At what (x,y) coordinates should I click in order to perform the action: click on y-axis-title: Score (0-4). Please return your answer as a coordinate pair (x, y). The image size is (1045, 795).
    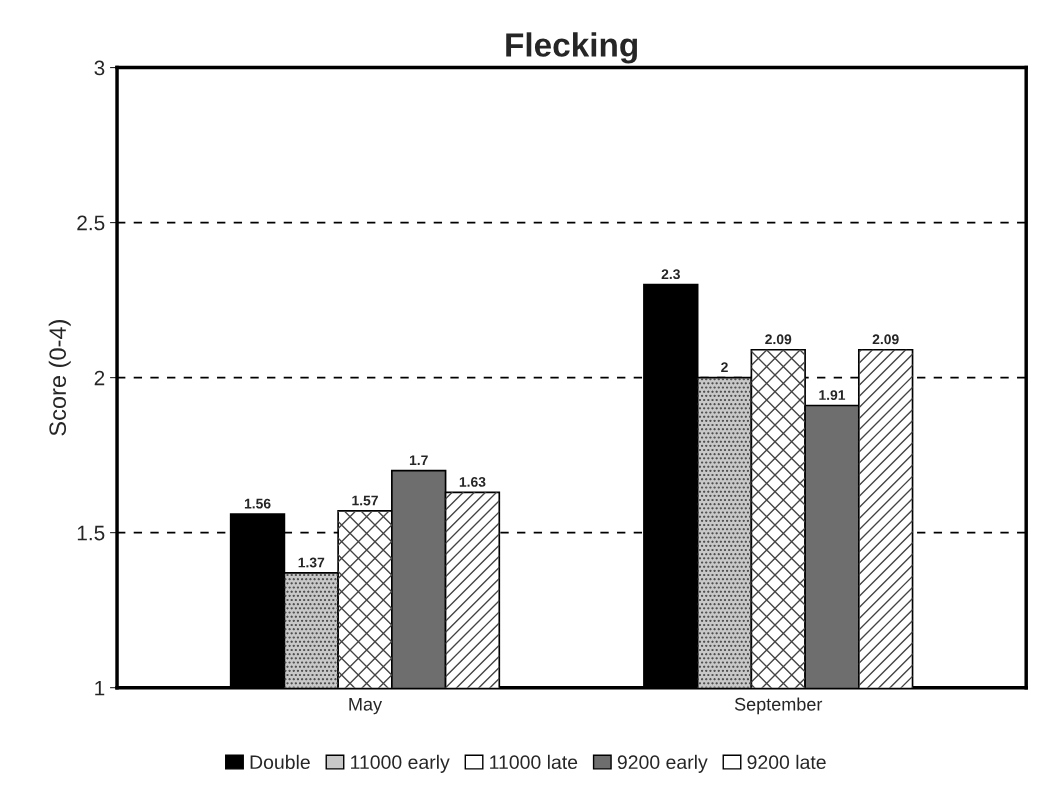
    Looking at the image, I should click on (59, 378).